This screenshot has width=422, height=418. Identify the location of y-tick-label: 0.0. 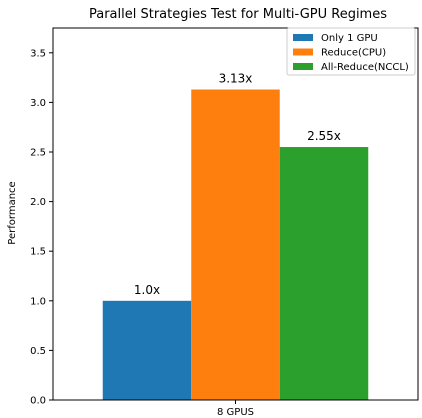
(38, 401).